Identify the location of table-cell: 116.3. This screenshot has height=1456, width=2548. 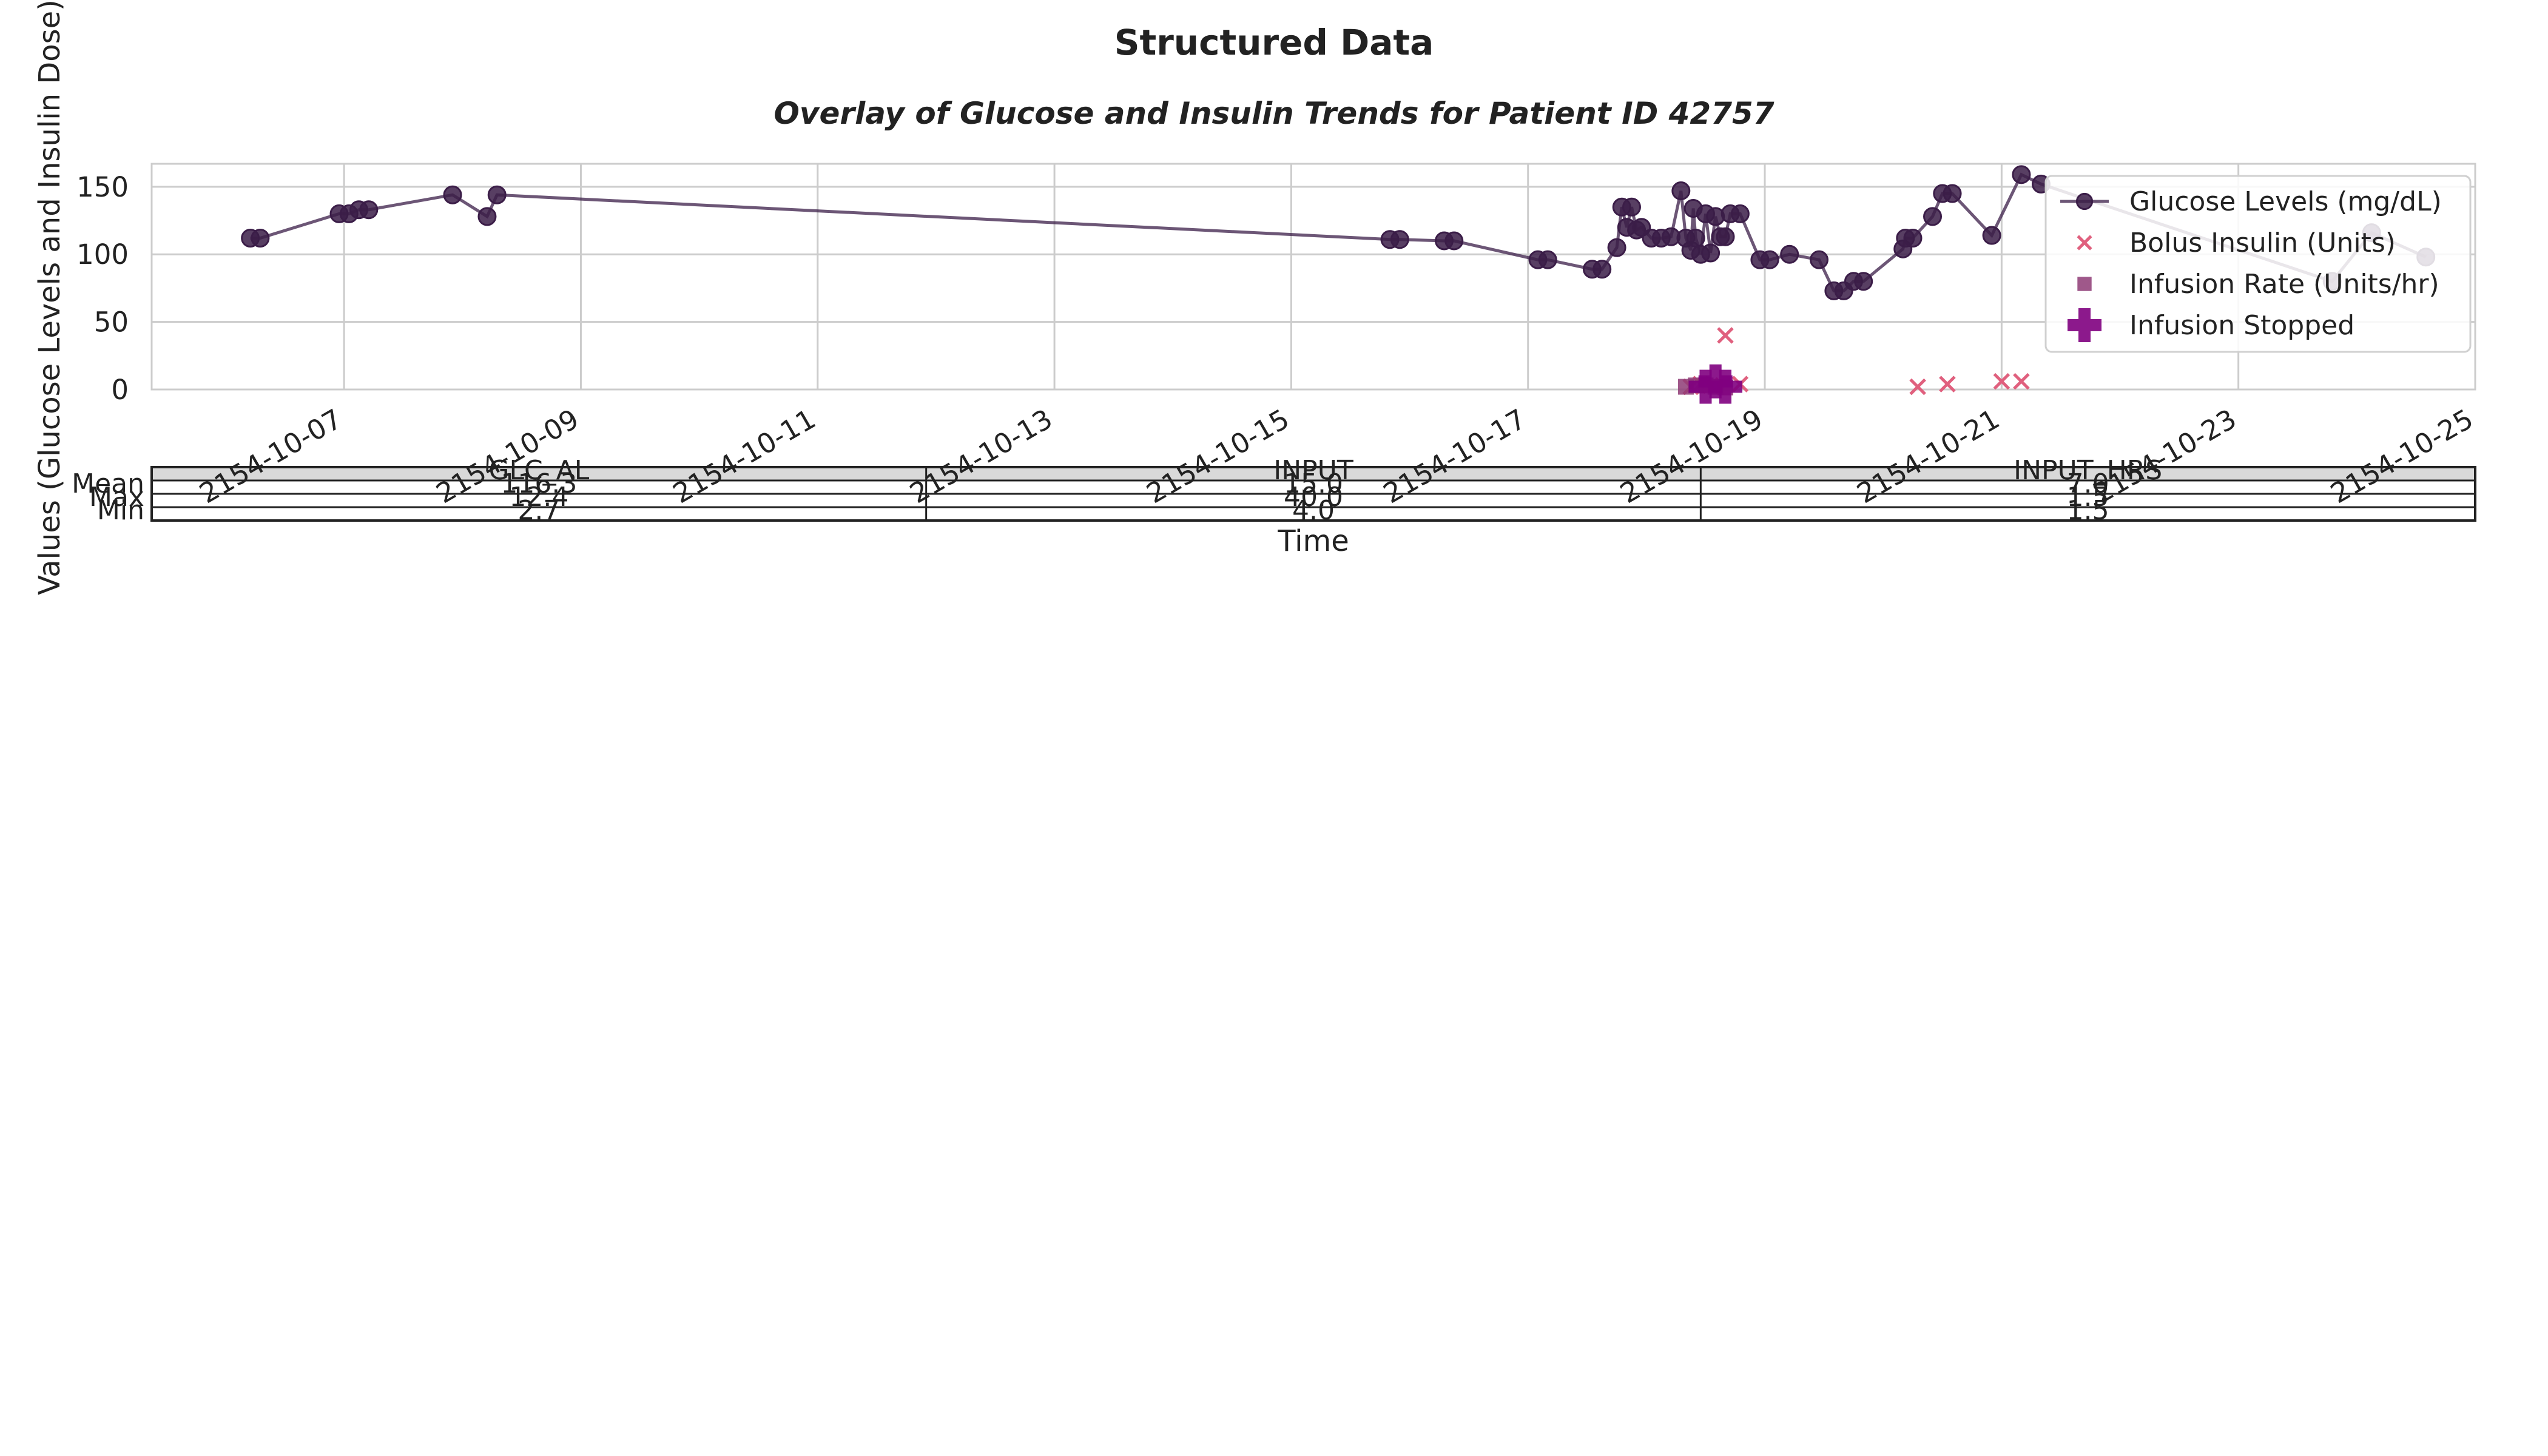
(538, 483).